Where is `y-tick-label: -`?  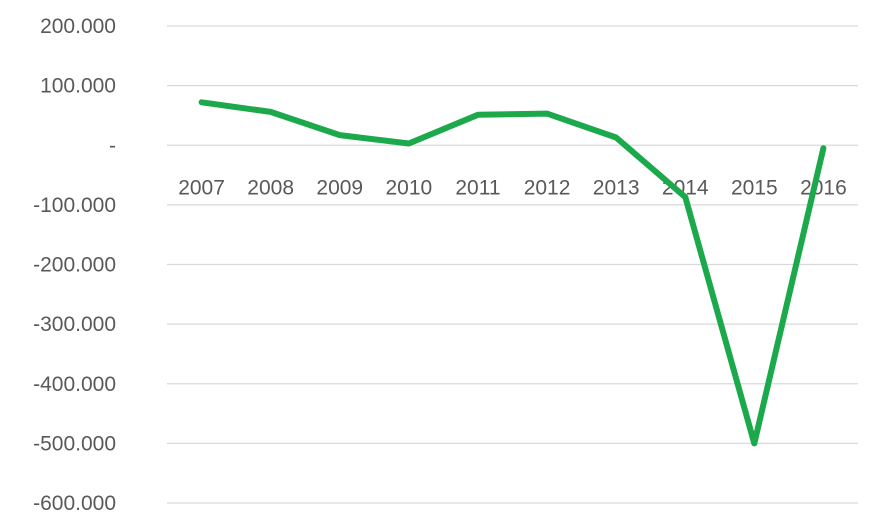
y-tick-label: - is located at coordinates (112, 145).